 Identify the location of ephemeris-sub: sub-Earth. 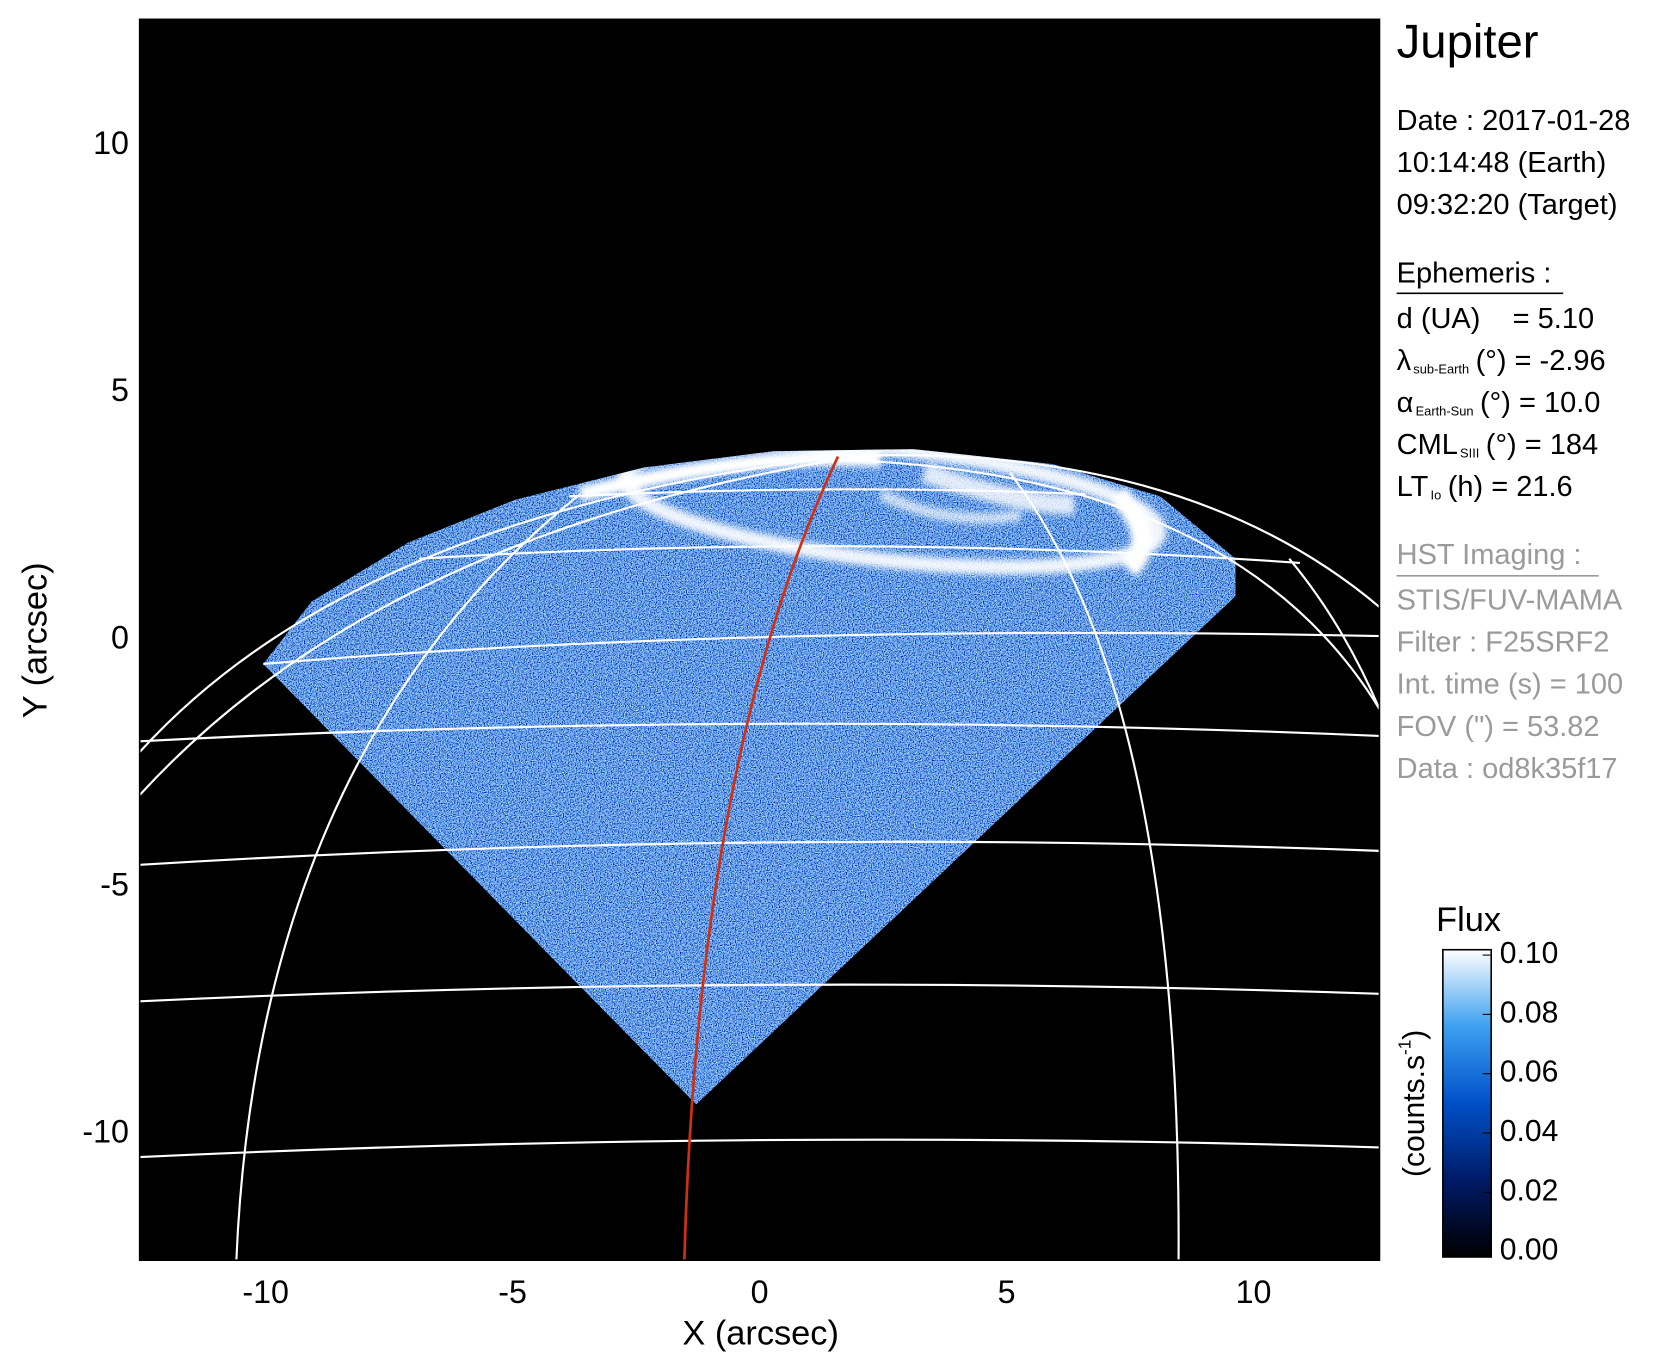
(1441, 369).